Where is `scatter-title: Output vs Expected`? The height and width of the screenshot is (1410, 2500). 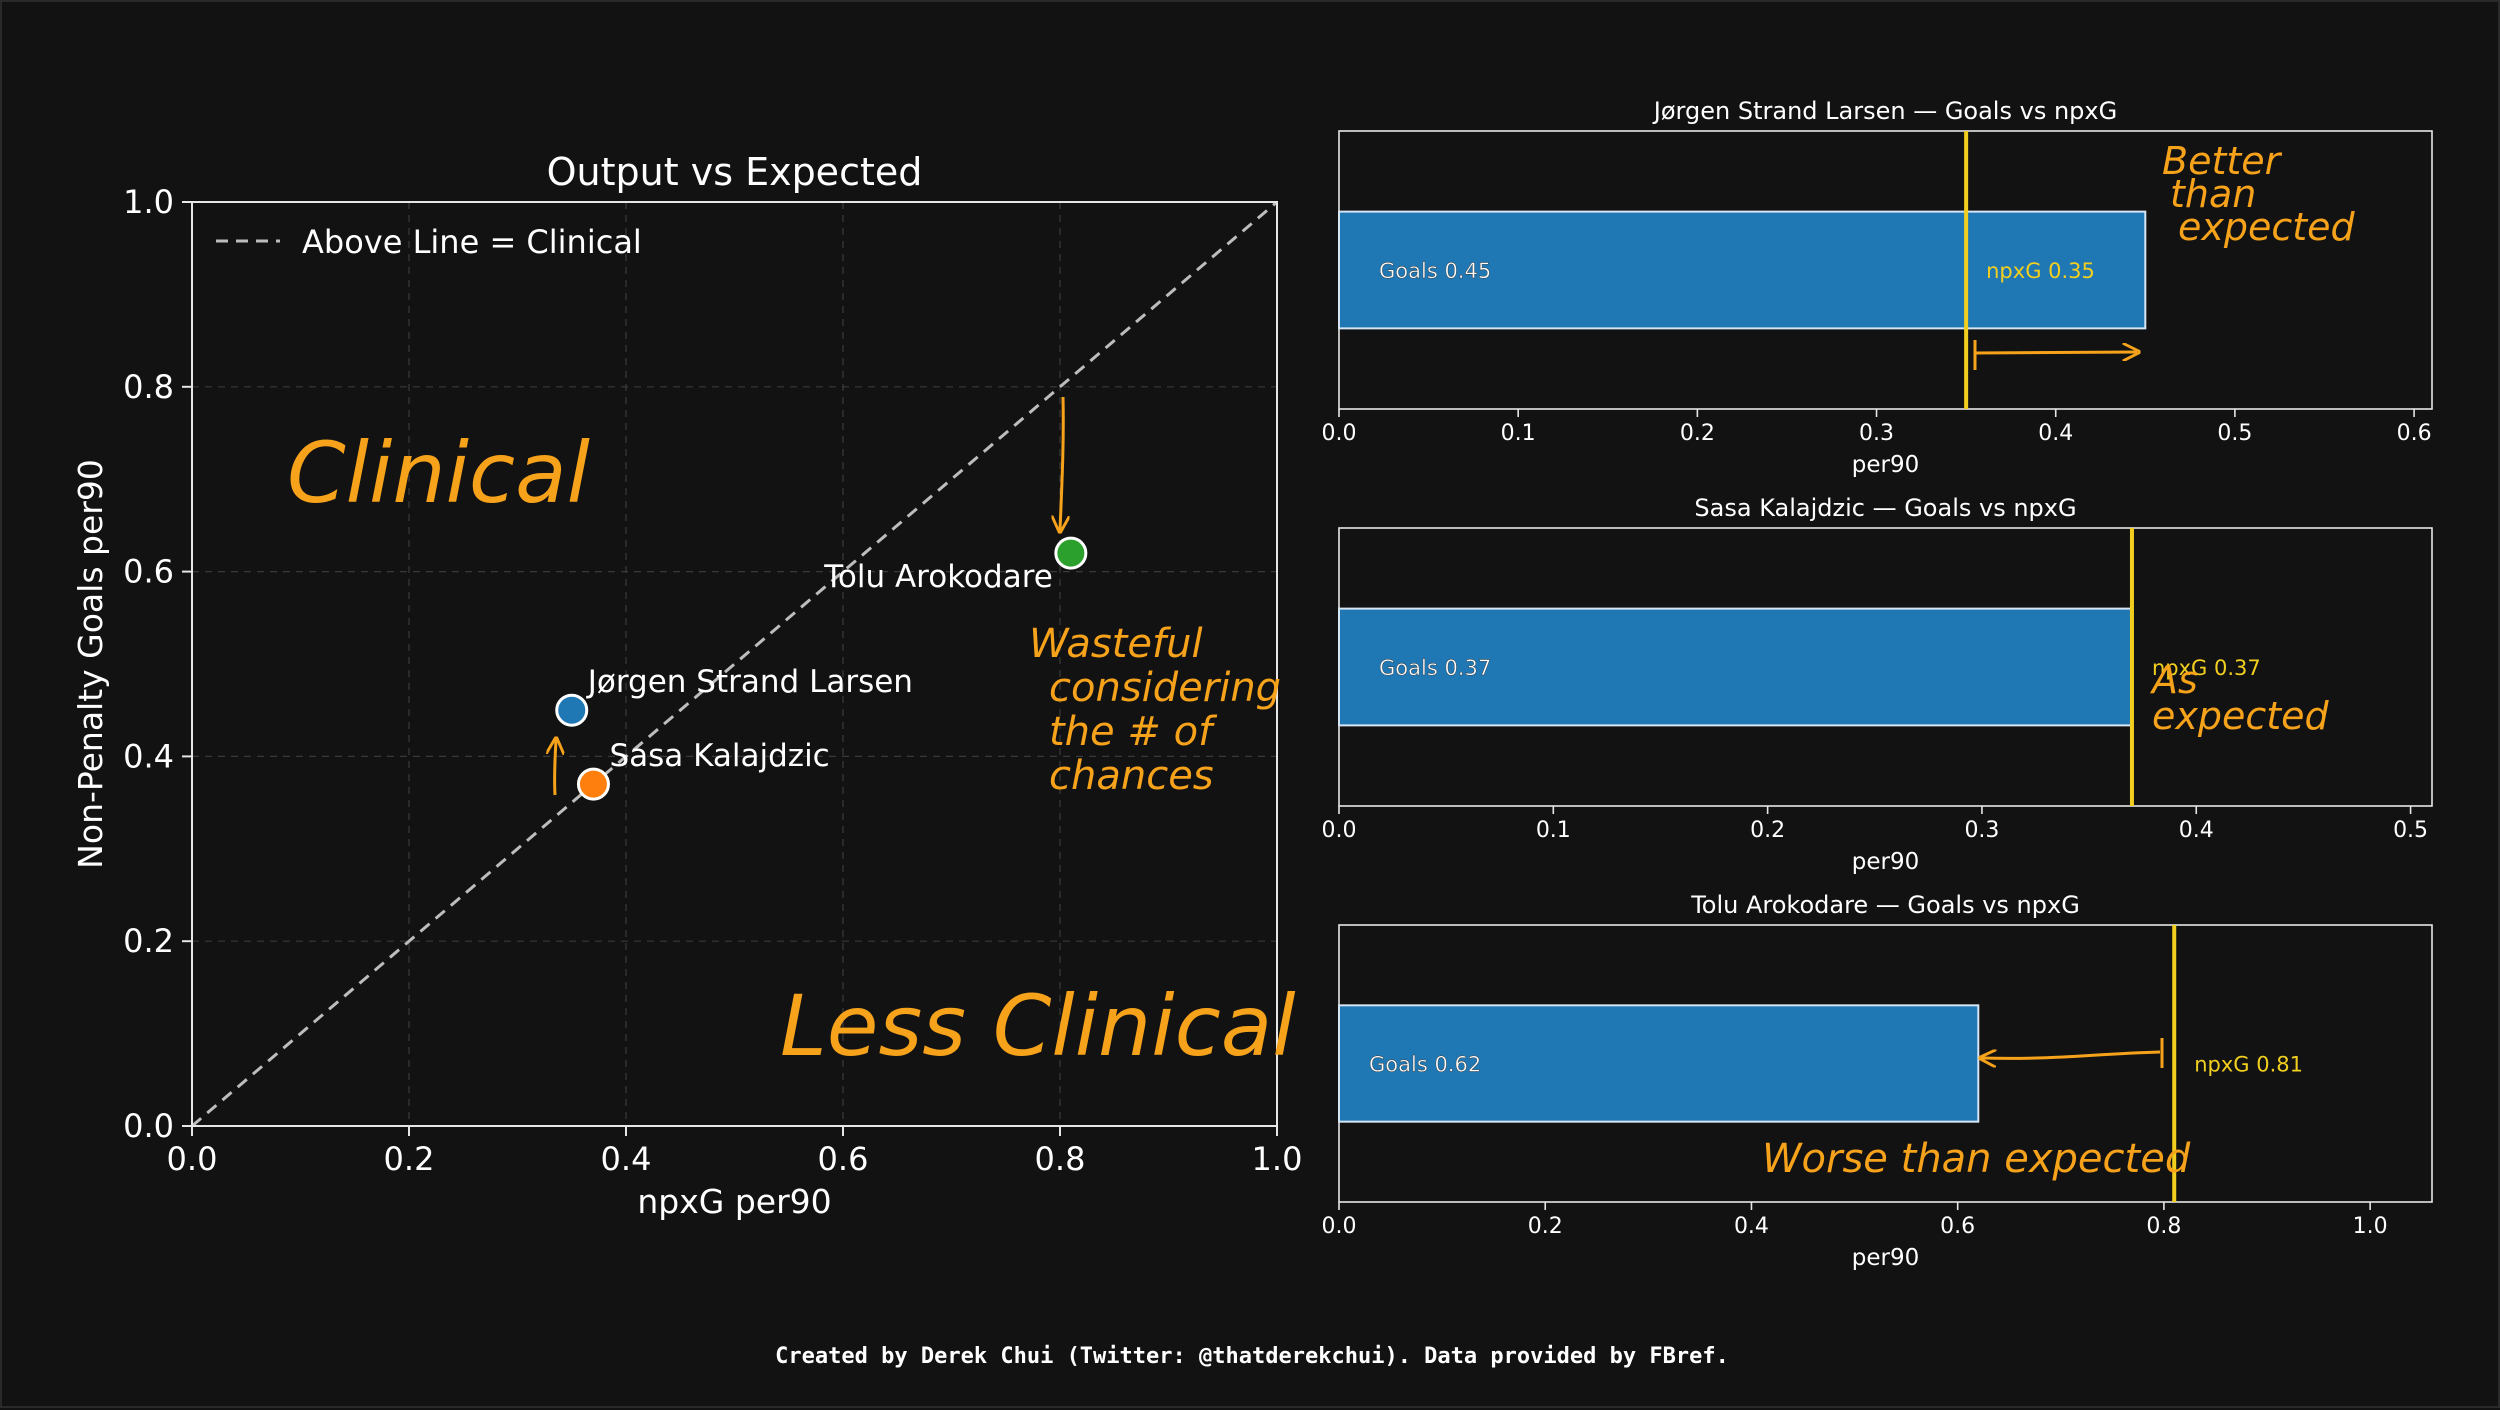
scatter-title: Output vs Expected is located at coordinates (735, 172).